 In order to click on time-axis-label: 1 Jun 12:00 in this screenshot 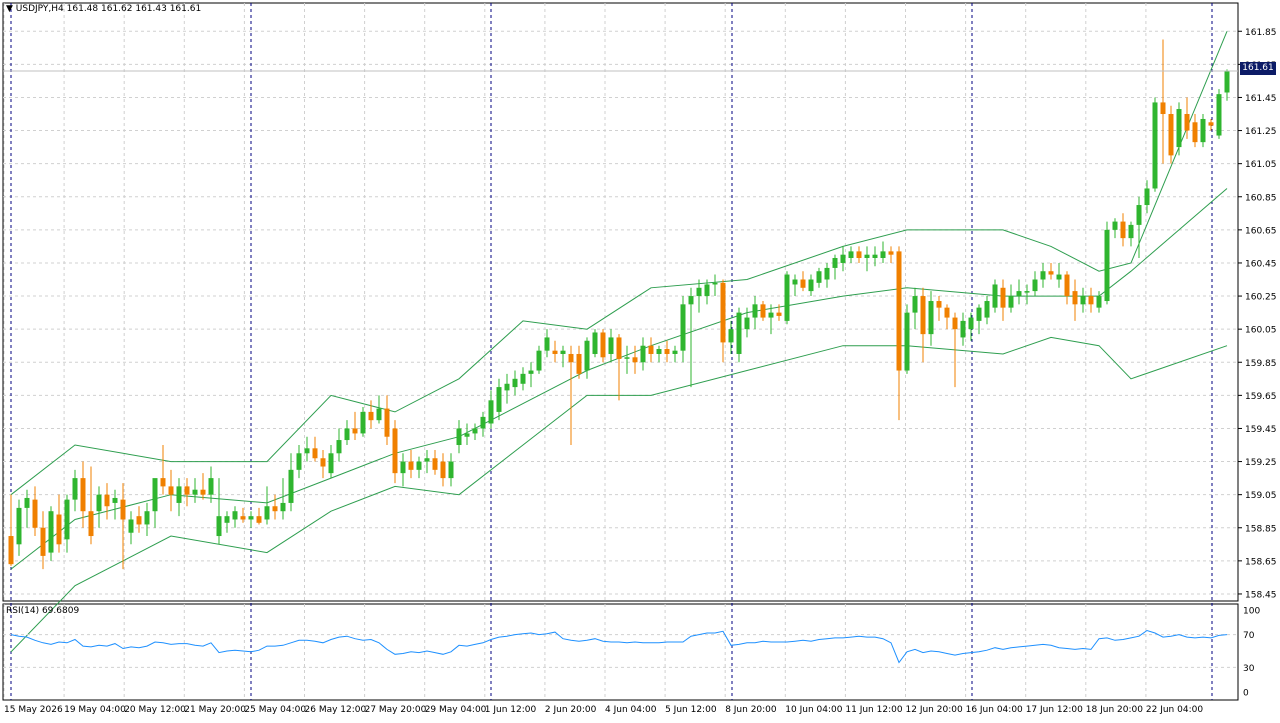, I will do `click(511, 710)`.